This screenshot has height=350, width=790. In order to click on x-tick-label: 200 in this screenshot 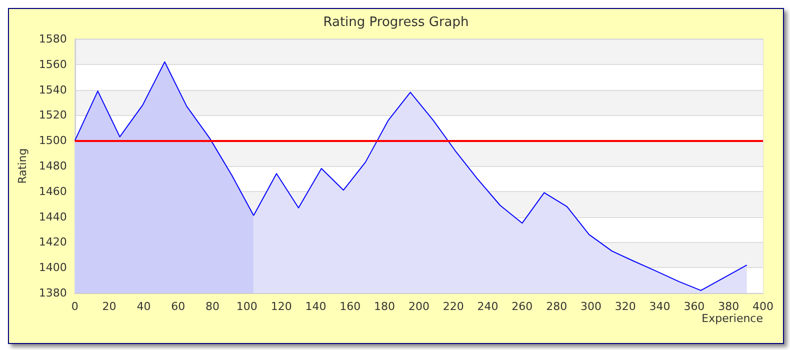, I will do `click(419, 306)`.